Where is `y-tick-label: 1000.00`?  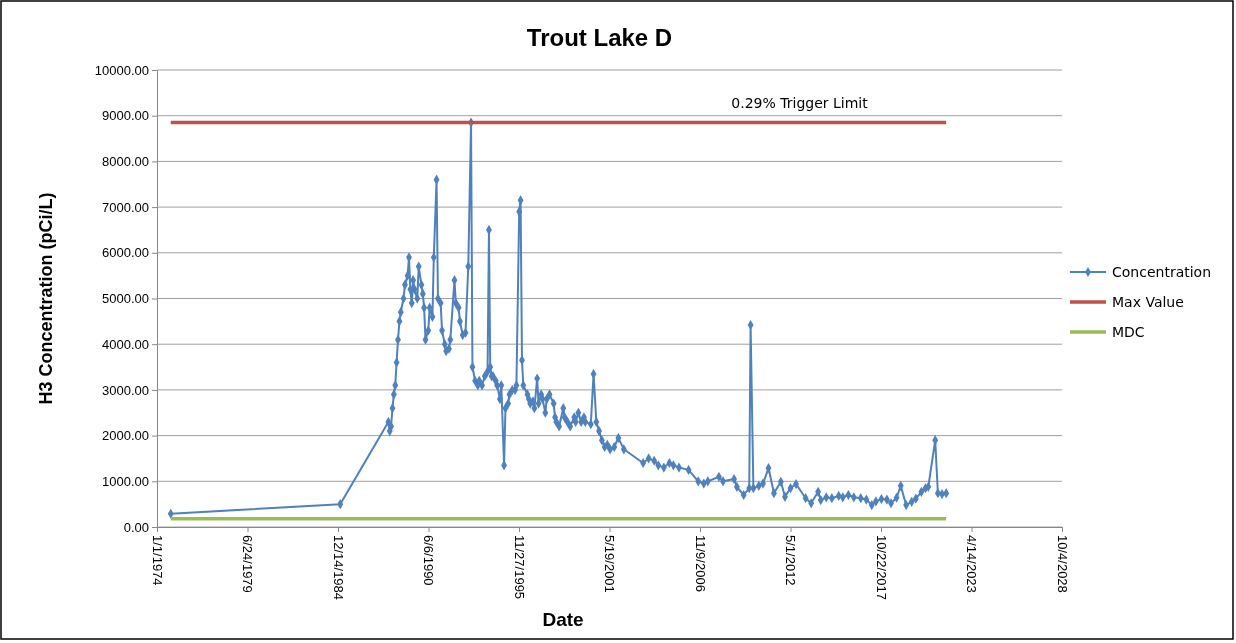 y-tick-label: 1000.00 is located at coordinates (125, 481).